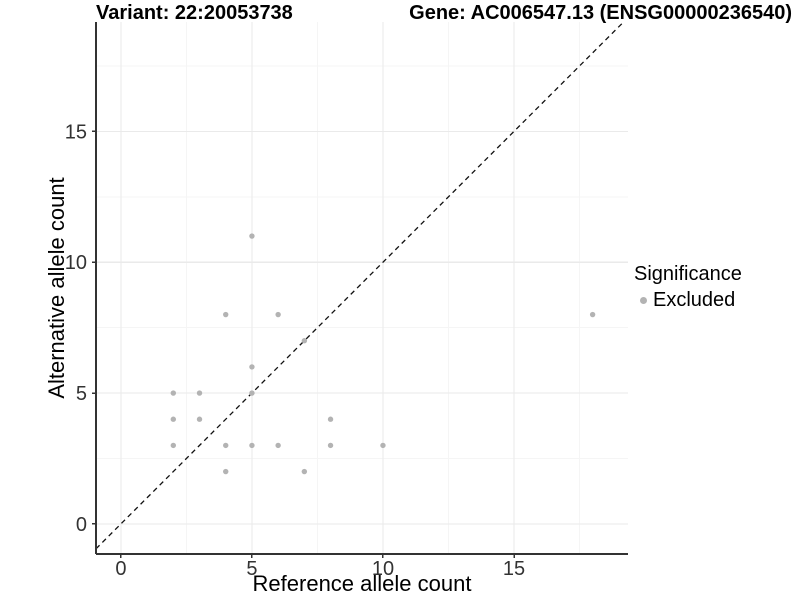  What do you see at coordinates (81, 394) in the screenshot?
I see `y-tick-label: 5` at bounding box center [81, 394].